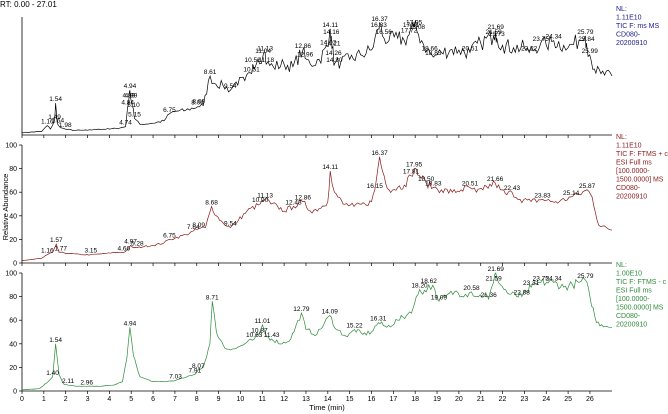  Describe the element at coordinates (334, 60) in the screenshot. I see `peak-label: 14.30` at that location.